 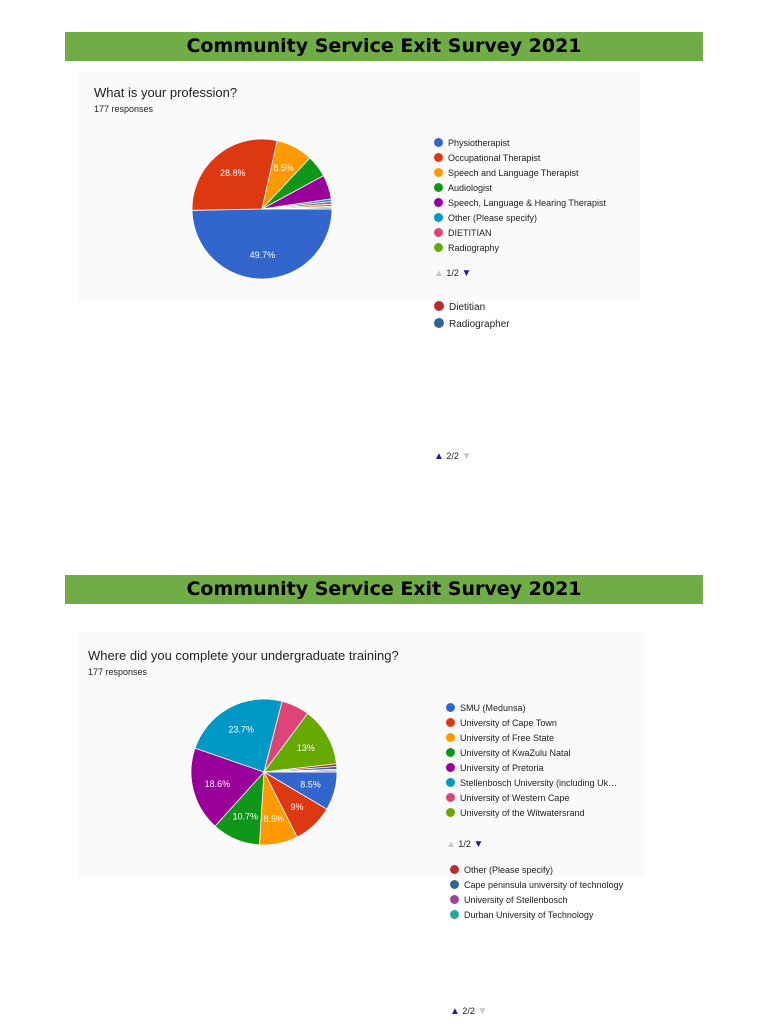 I want to click on pie-slice-durban-university-of-technology, so click(x=300, y=771).